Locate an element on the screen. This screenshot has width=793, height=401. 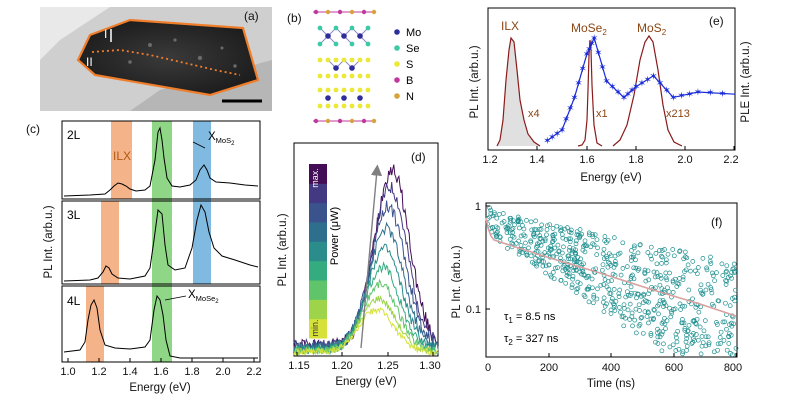
f-ytick-1: 1 is located at coordinates (478, 207).